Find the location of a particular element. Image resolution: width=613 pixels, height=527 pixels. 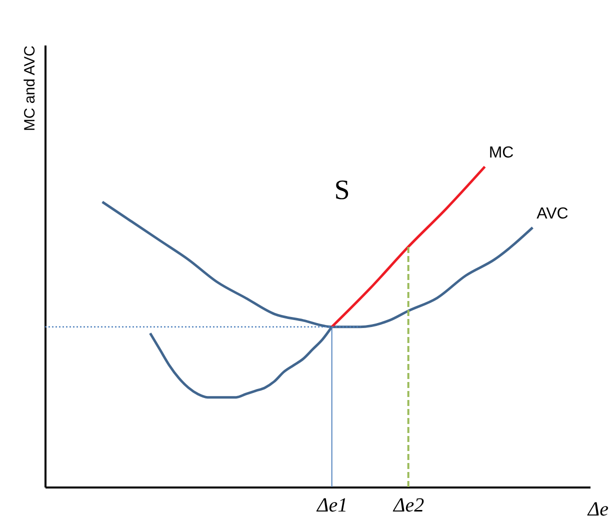

x-tick-label: Δe1 is located at coordinates (332, 505).